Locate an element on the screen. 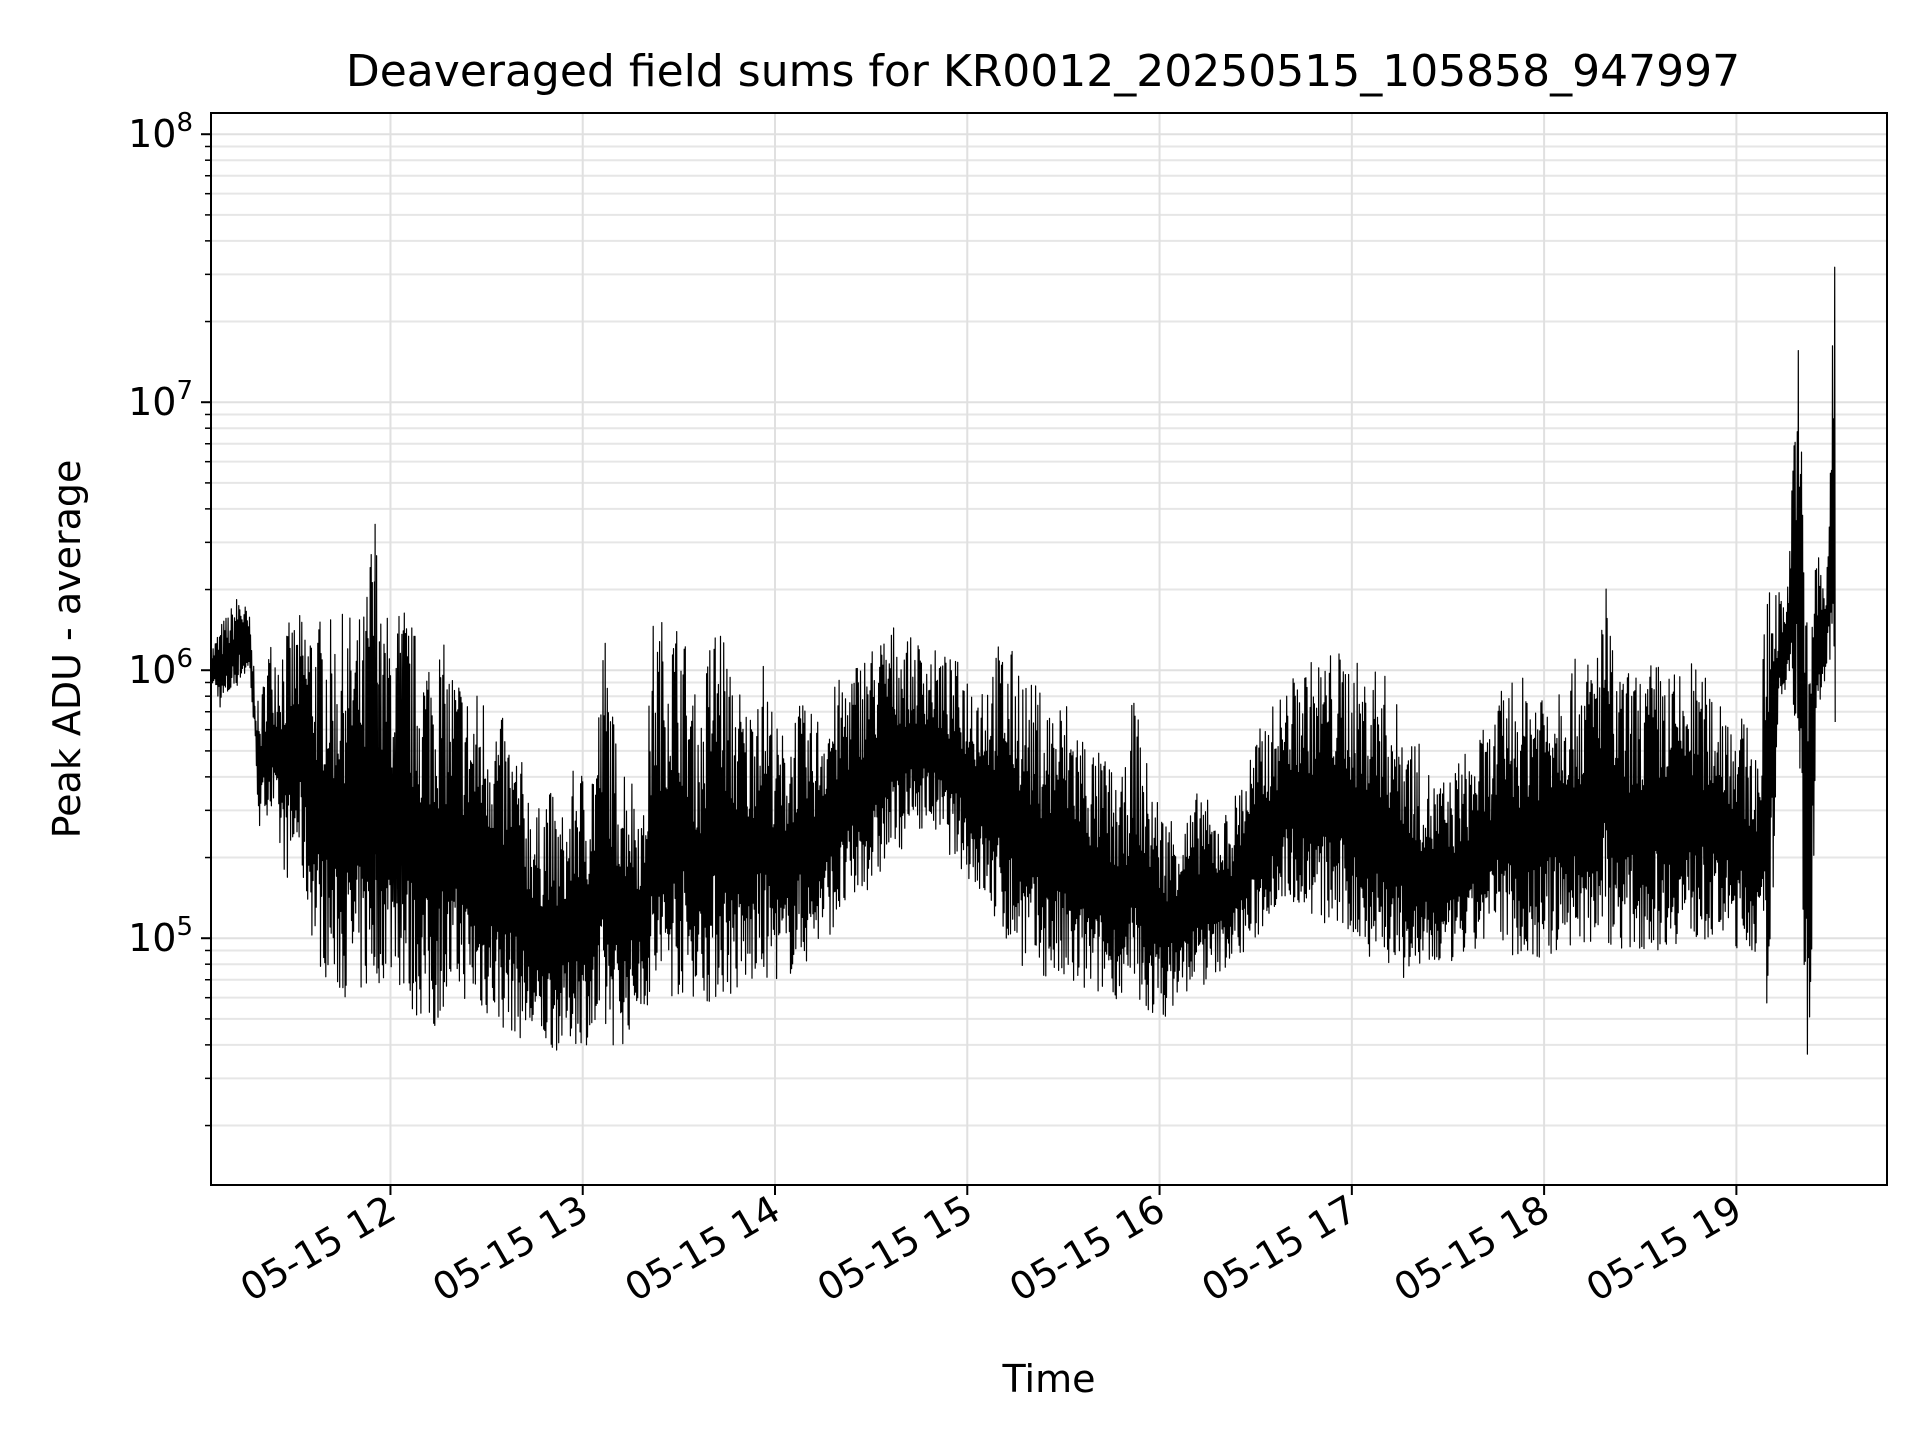  y-tick-label: 107 is located at coordinates (160, 400).